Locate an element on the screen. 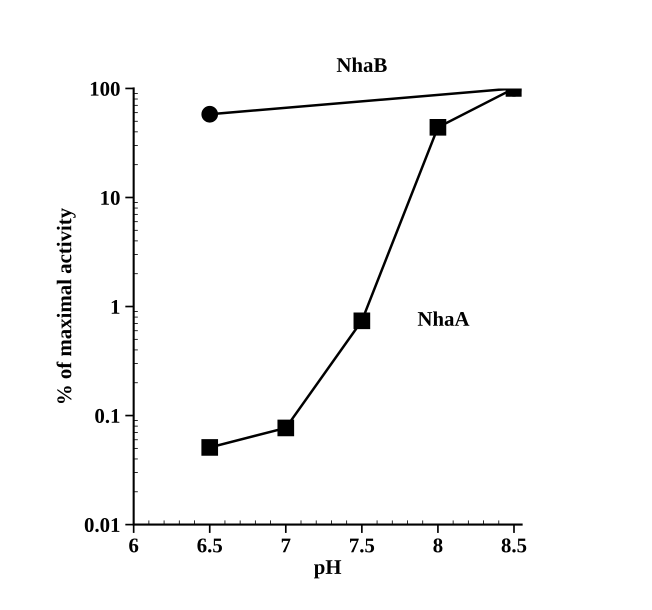 This screenshot has width=652, height=610. y-tick-label: 10 is located at coordinates (110, 197).